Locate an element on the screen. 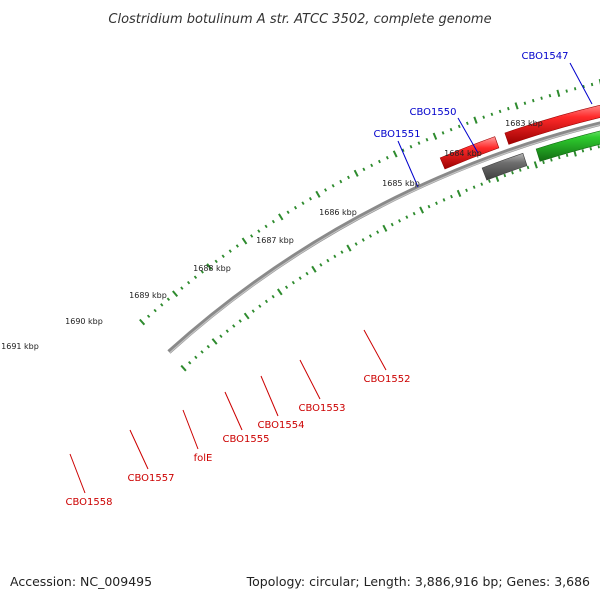 This screenshot has width=600, height=600. gene-label-cbo1547: CBO1547 is located at coordinates (545, 56).